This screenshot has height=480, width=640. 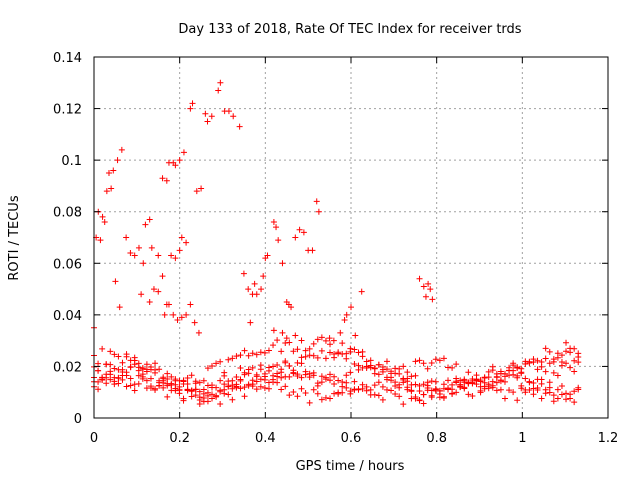 What do you see at coordinates (67, 110) in the screenshot?
I see `y-tick-label: 0.12` at bounding box center [67, 110].